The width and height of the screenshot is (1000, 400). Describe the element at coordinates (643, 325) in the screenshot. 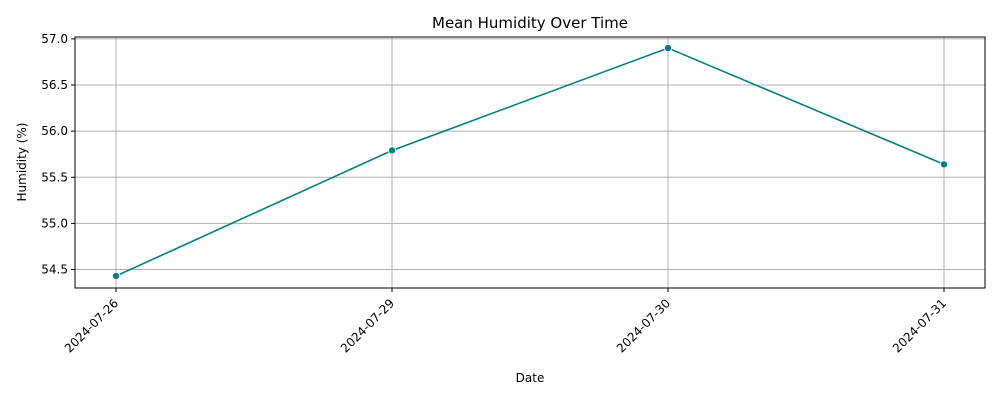

I see `x-tick-label: 2024-07-30` at that location.